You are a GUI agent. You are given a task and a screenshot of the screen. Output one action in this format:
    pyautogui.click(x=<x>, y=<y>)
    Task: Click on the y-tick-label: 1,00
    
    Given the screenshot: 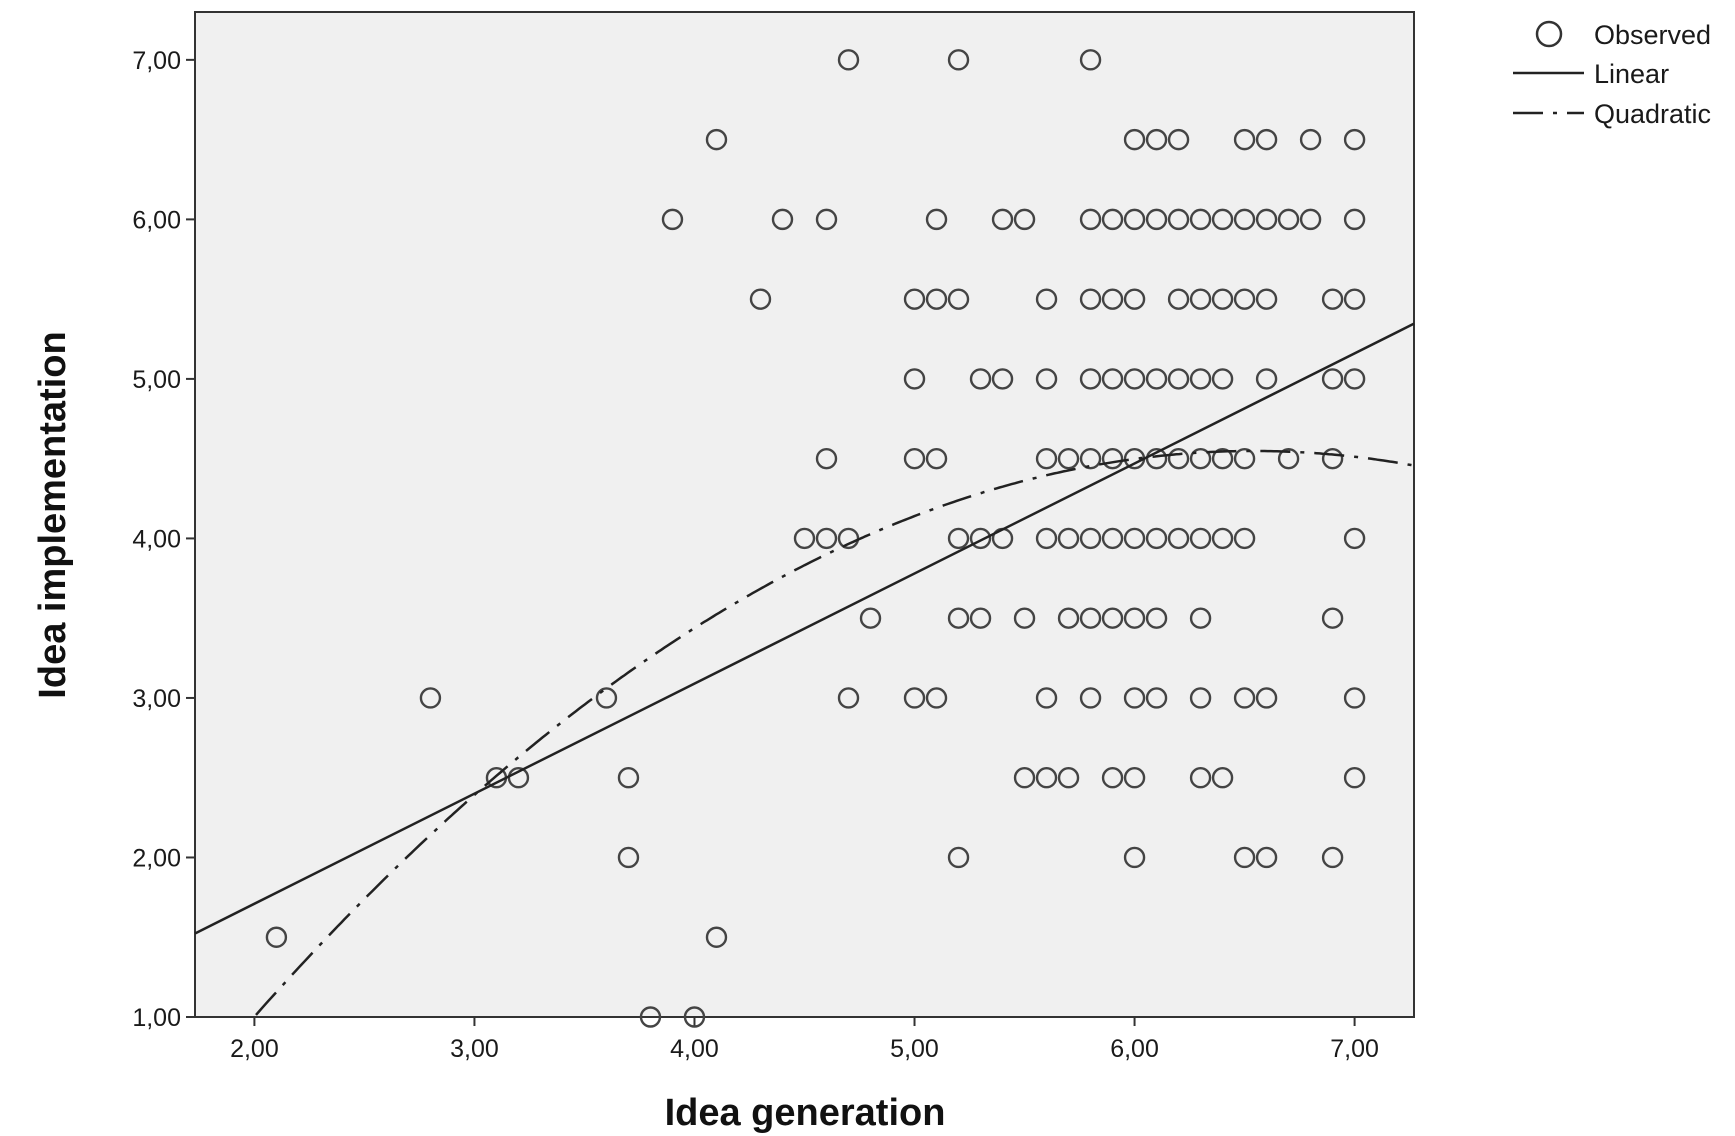 What is the action you would take?
    pyautogui.click(x=156, y=1018)
    